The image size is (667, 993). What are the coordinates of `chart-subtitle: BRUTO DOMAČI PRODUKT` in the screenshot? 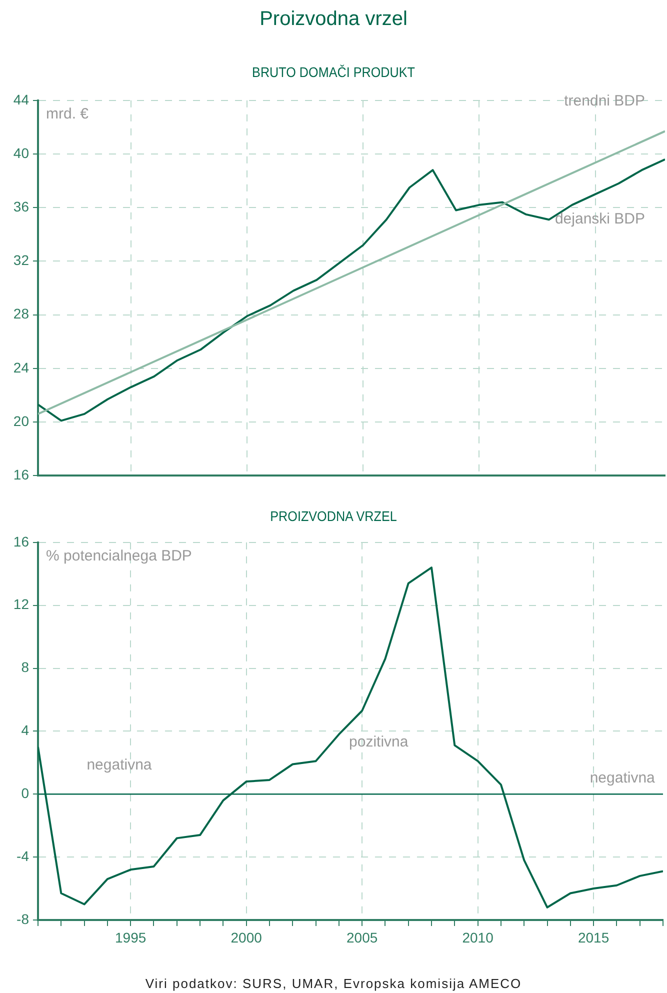 It's located at (333, 72).